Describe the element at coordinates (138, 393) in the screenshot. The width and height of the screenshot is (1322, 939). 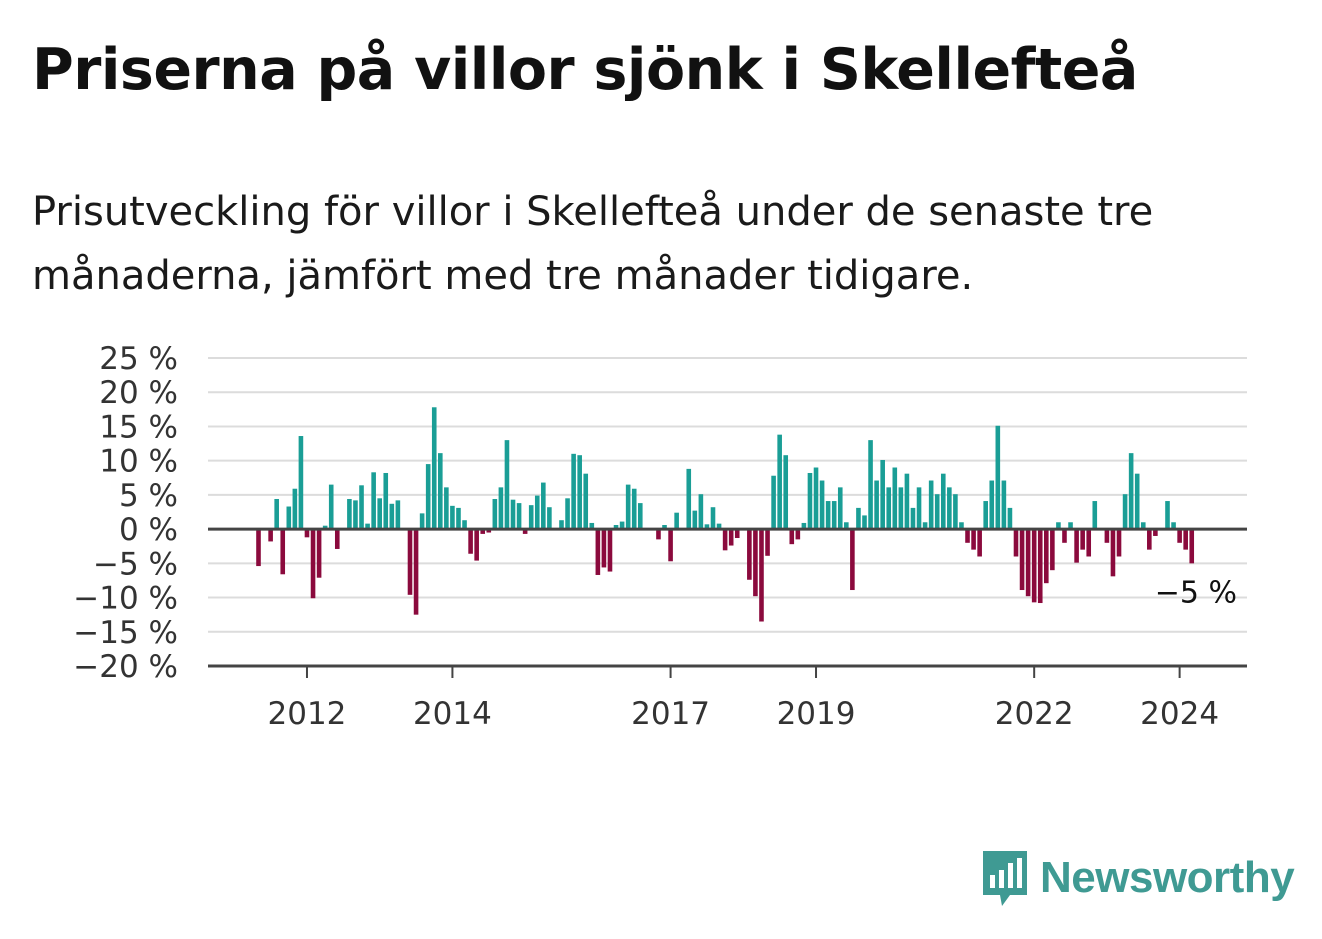
I see `y-tick-label: 20 %` at that location.